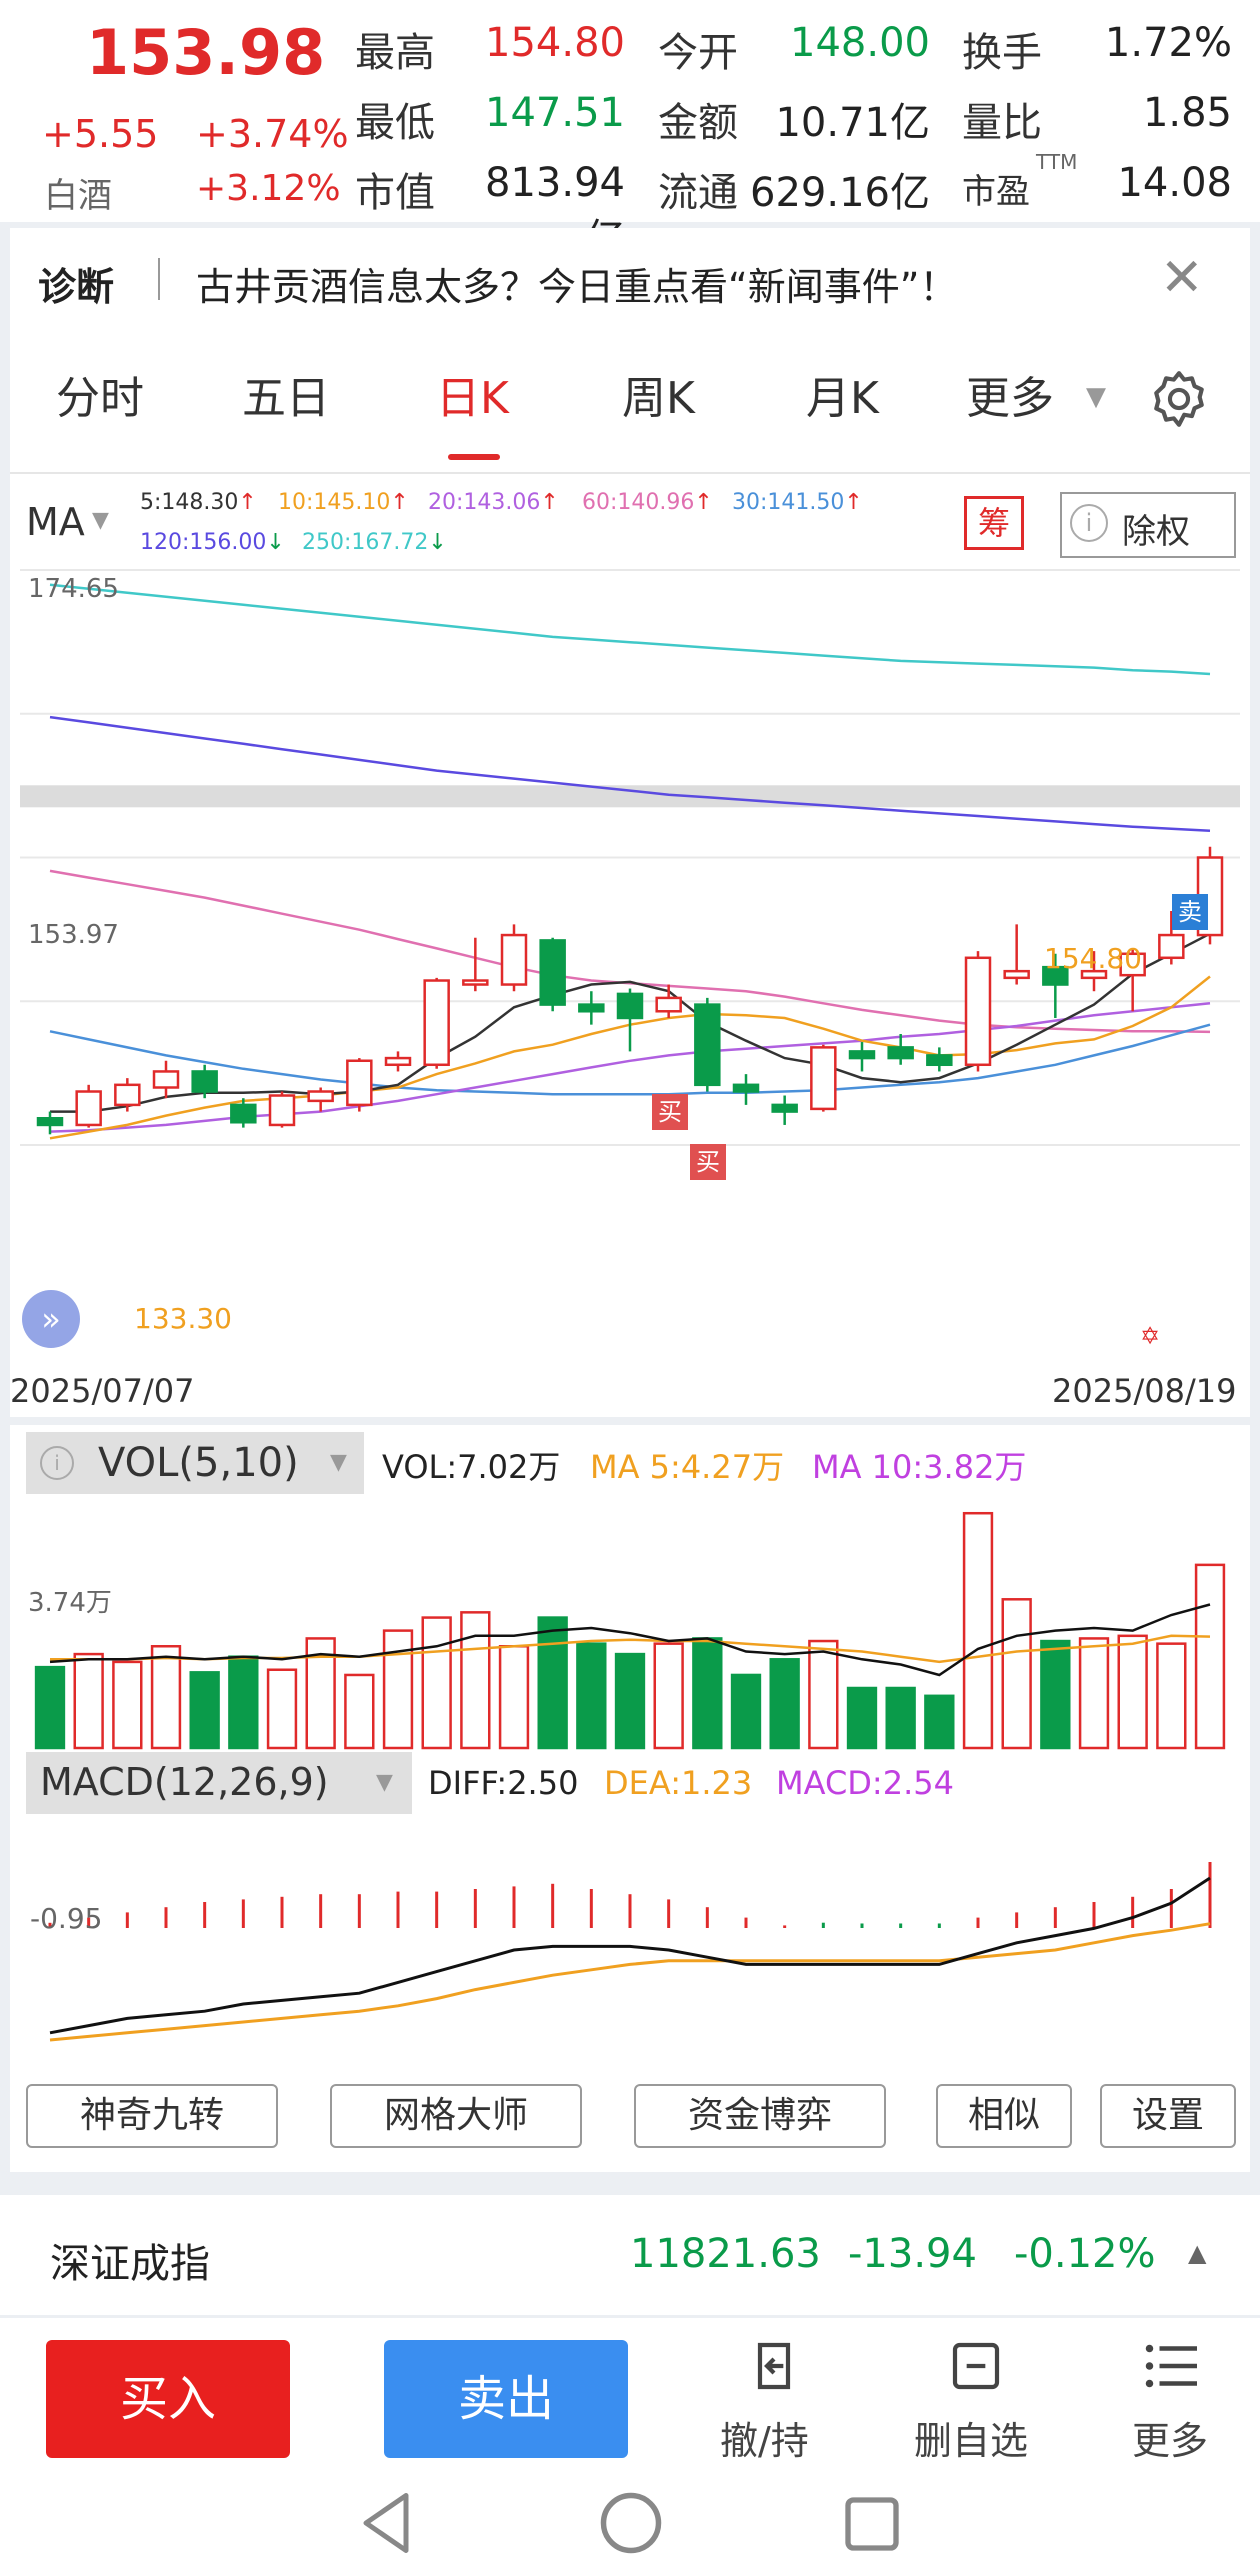 This screenshot has height=2576, width=1260. I want to click on recents-nav-icon, so click(872, 2524).